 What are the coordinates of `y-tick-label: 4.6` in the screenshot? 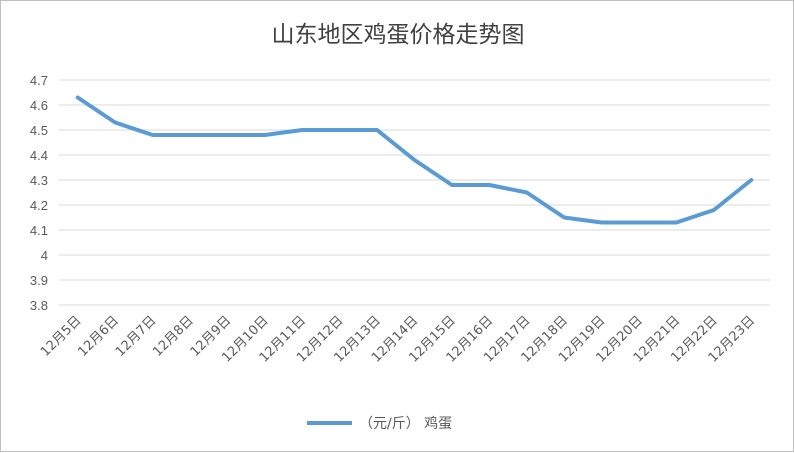 It's located at (39, 105).